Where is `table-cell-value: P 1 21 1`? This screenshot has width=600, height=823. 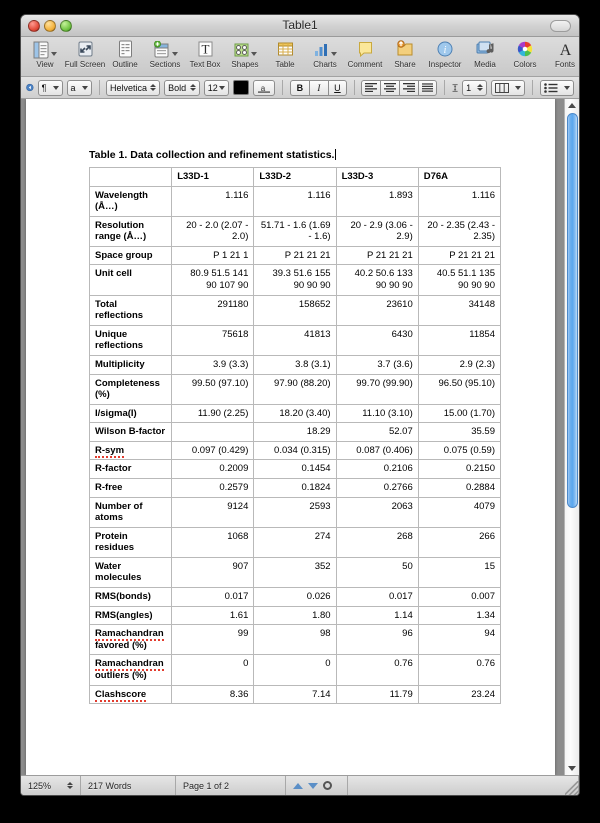
table-cell-value: P 1 21 1 is located at coordinates (213, 255).